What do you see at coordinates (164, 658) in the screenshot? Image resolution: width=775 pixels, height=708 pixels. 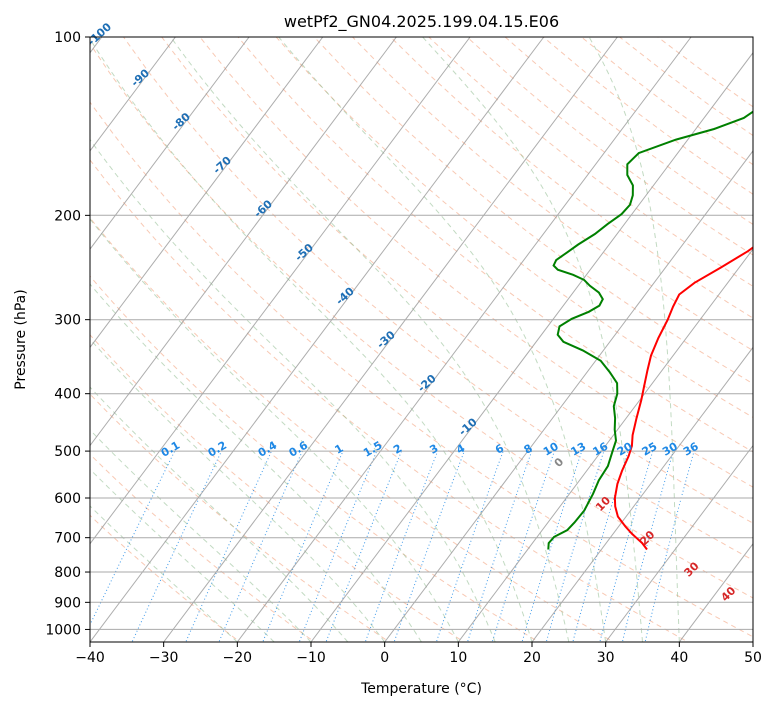 I see `x-tick-label: −30` at bounding box center [164, 658].